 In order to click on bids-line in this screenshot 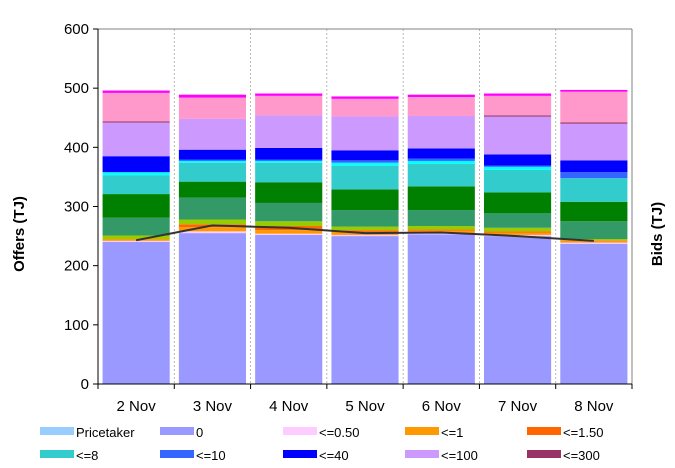, I will do `click(364, 233)`.